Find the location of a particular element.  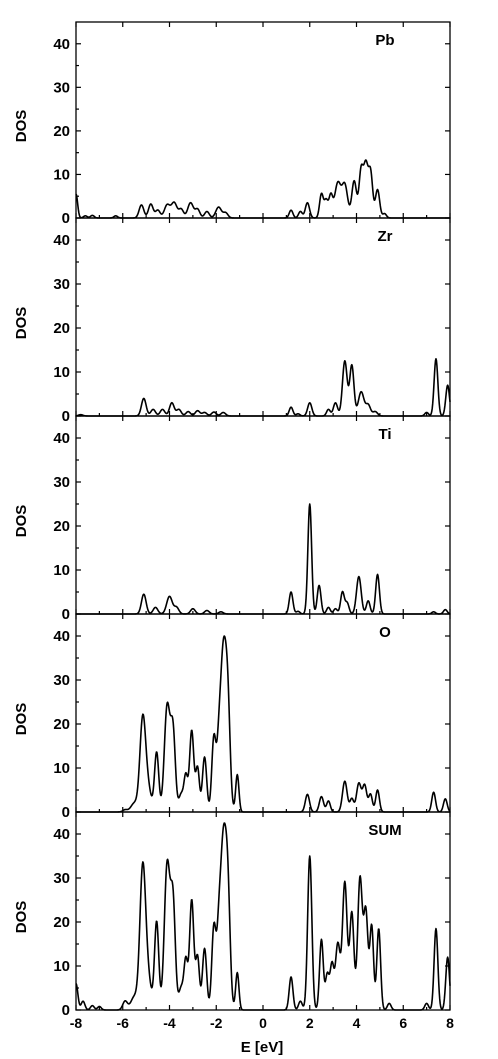

x-axis-title: E [eV] is located at coordinates (262, 1047).